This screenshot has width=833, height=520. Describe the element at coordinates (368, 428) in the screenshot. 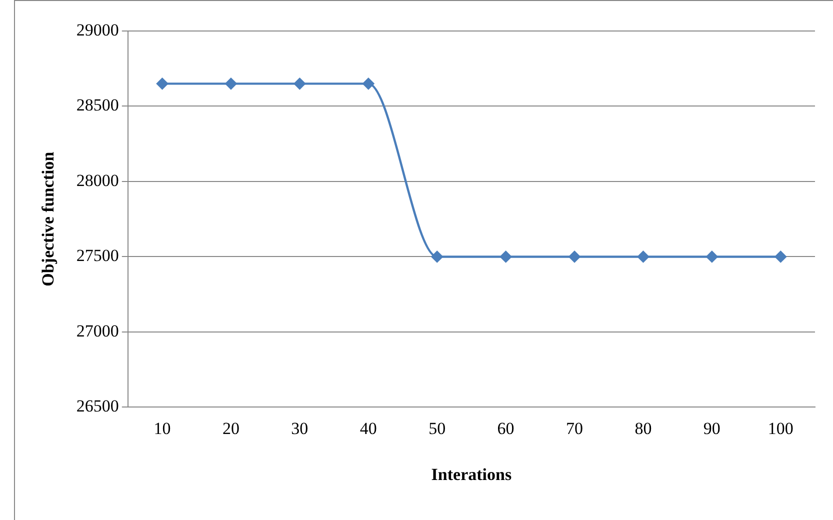

I see `x-tick-label: 40` at that location.